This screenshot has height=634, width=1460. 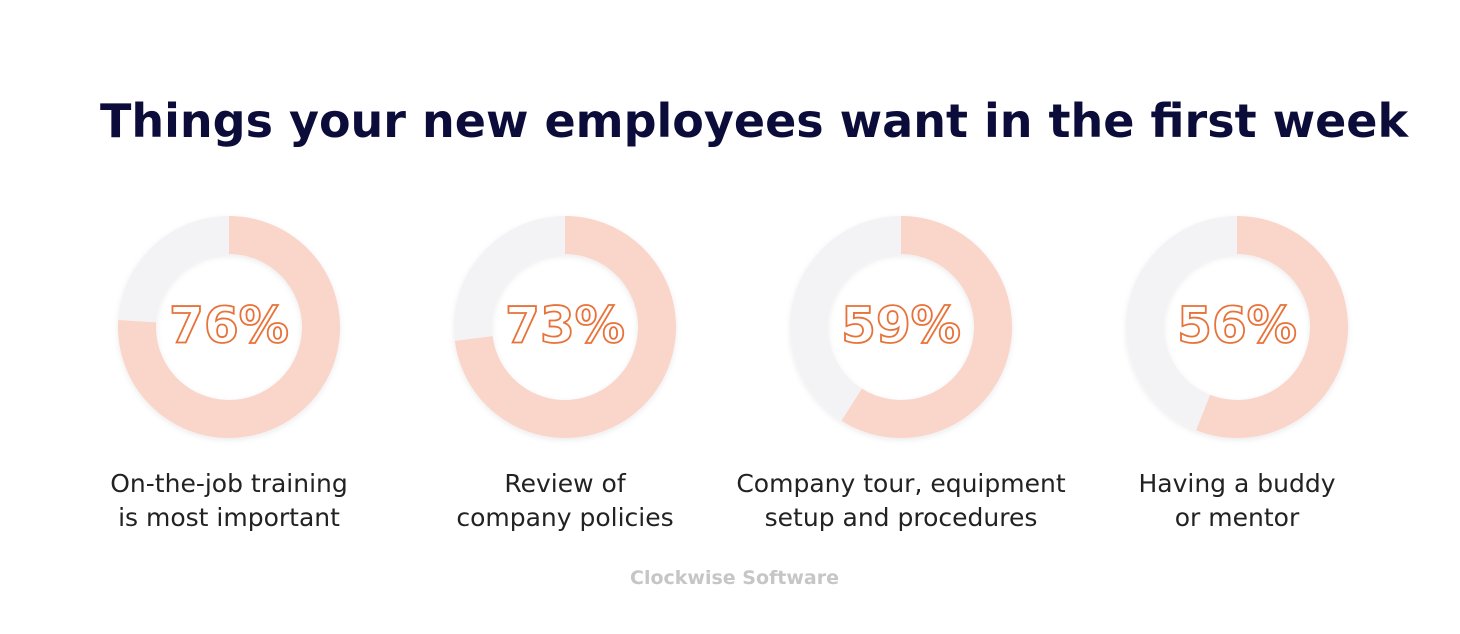 What do you see at coordinates (901, 326) in the screenshot?
I see `value-label: 59%` at bounding box center [901, 326].